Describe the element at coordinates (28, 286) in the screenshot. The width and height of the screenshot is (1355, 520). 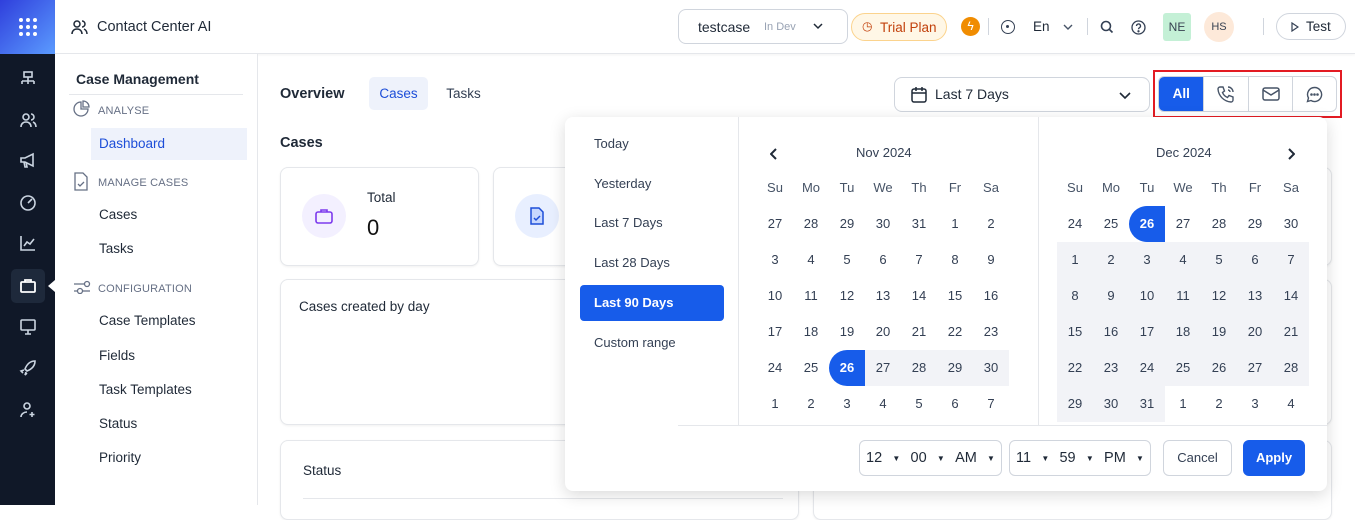
I see `briefcase-icon` at that location.